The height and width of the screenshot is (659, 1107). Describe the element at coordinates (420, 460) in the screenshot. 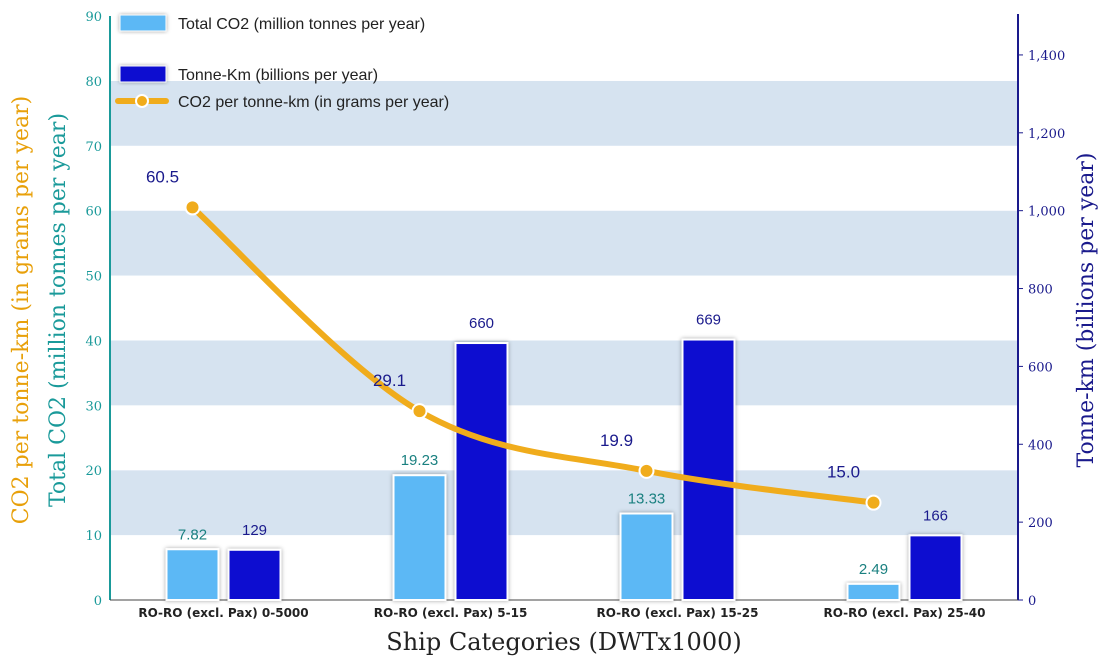

I see `data-label-total-co2: 19.23` at that location.